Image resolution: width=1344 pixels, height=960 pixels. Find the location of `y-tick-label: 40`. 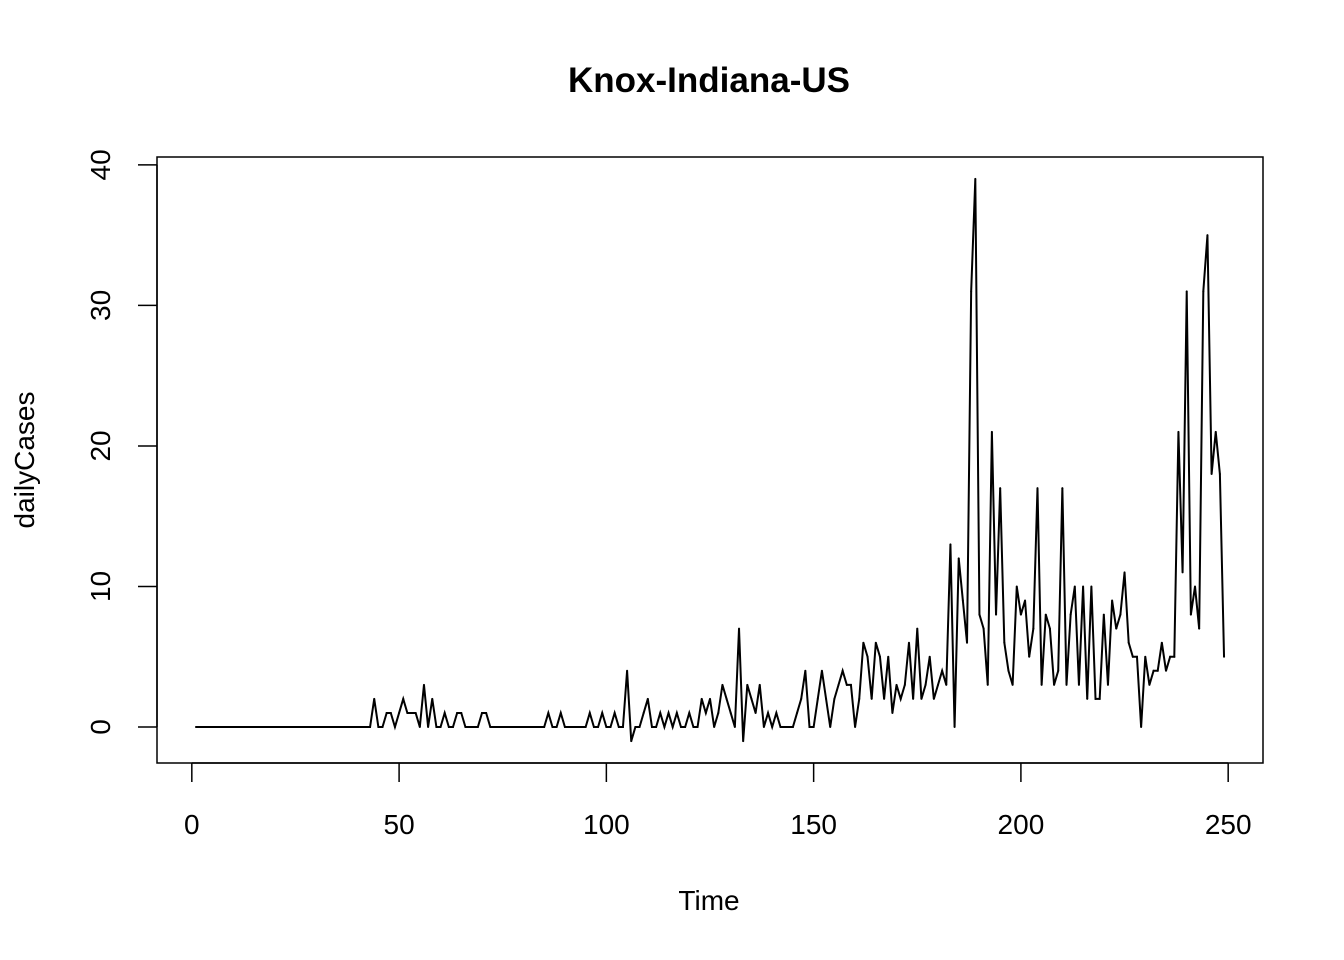

y-tick-label: 40 is located at coordinates (100, 164).